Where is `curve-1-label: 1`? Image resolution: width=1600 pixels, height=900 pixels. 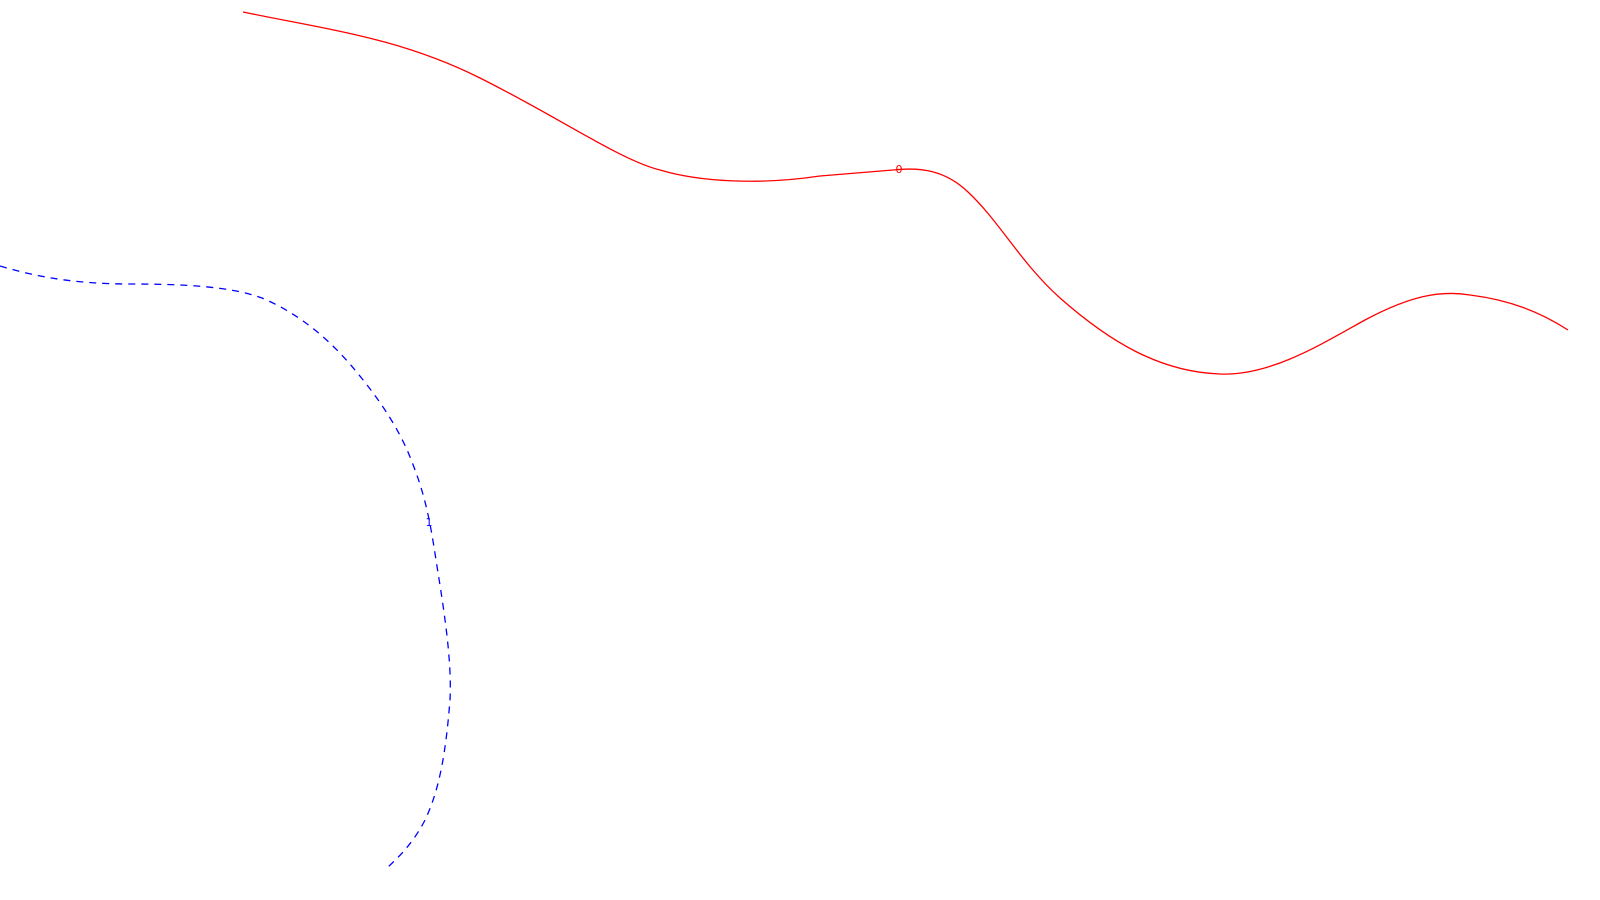
curve-1-label: 1 is located at coordinates (429, 522).